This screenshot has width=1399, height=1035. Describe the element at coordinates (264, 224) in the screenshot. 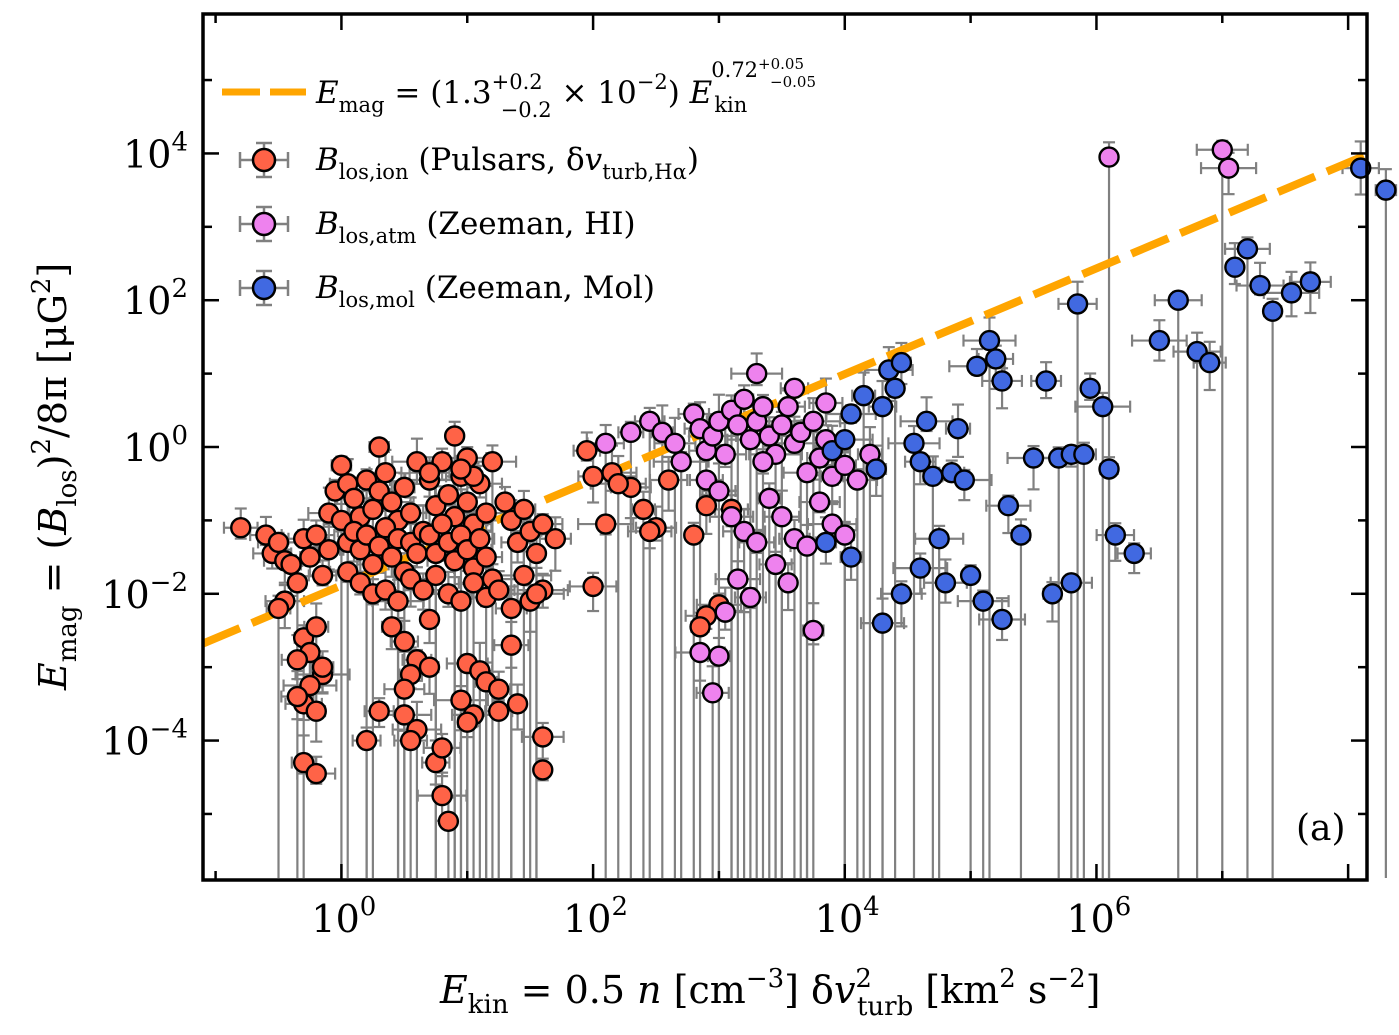

I see `legend-atm-marker` at that location.